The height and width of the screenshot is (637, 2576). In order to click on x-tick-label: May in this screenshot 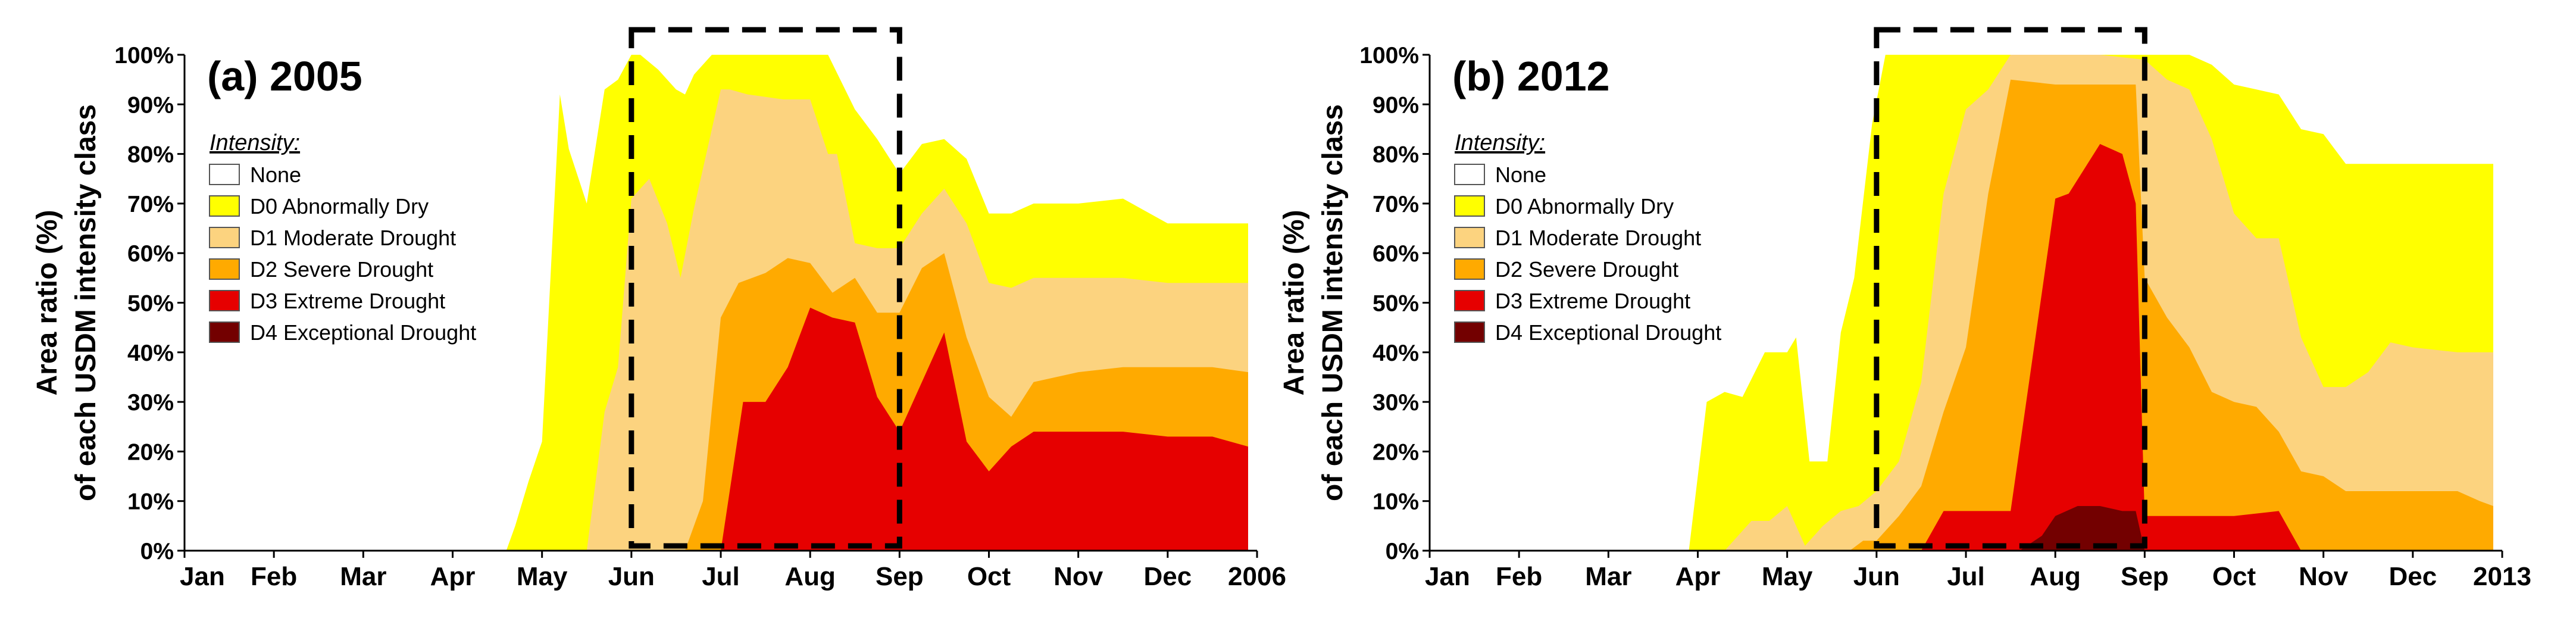, I will do `click(1787, 576)`.